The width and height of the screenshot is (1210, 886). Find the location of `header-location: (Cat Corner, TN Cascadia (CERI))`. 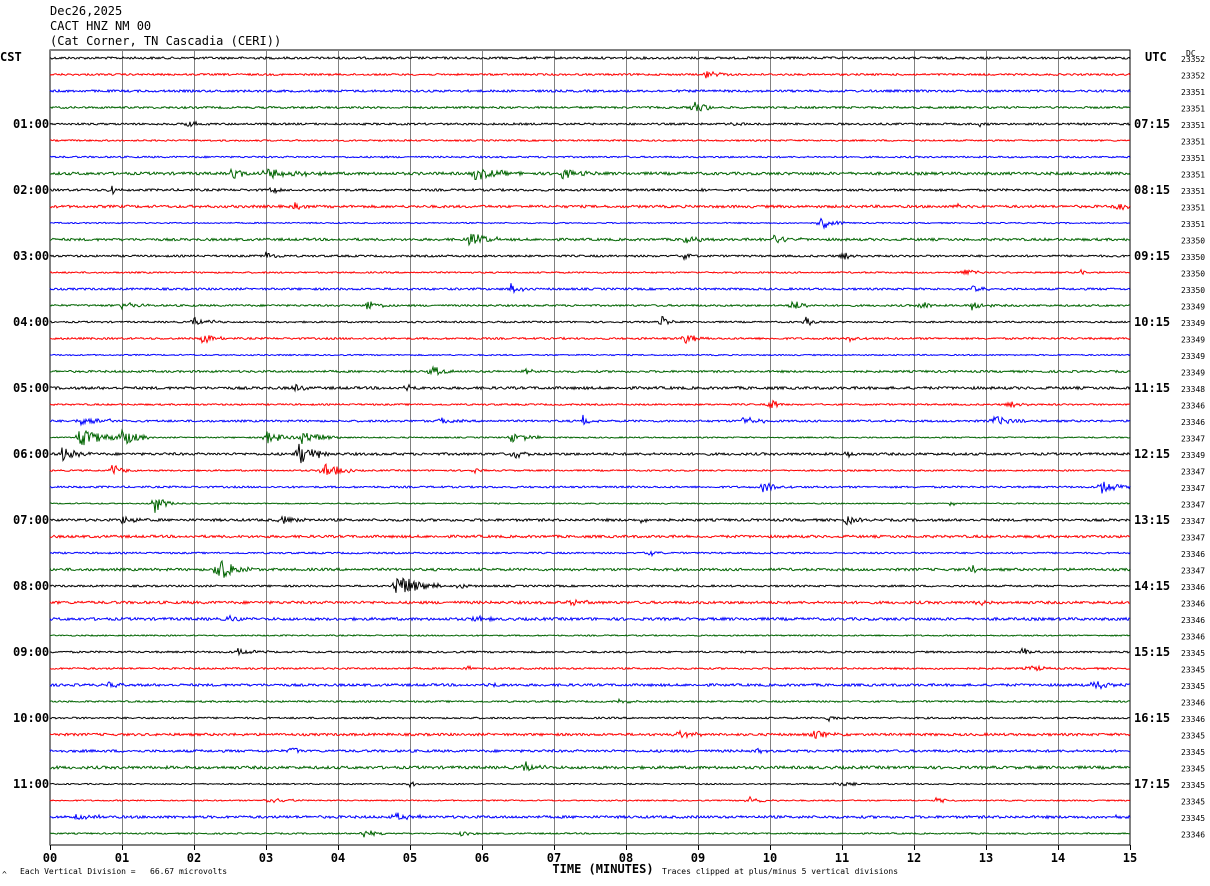

header-location: (Cat Corner, TN Cascadia (CERI)) is located at coordinates (166, 41).